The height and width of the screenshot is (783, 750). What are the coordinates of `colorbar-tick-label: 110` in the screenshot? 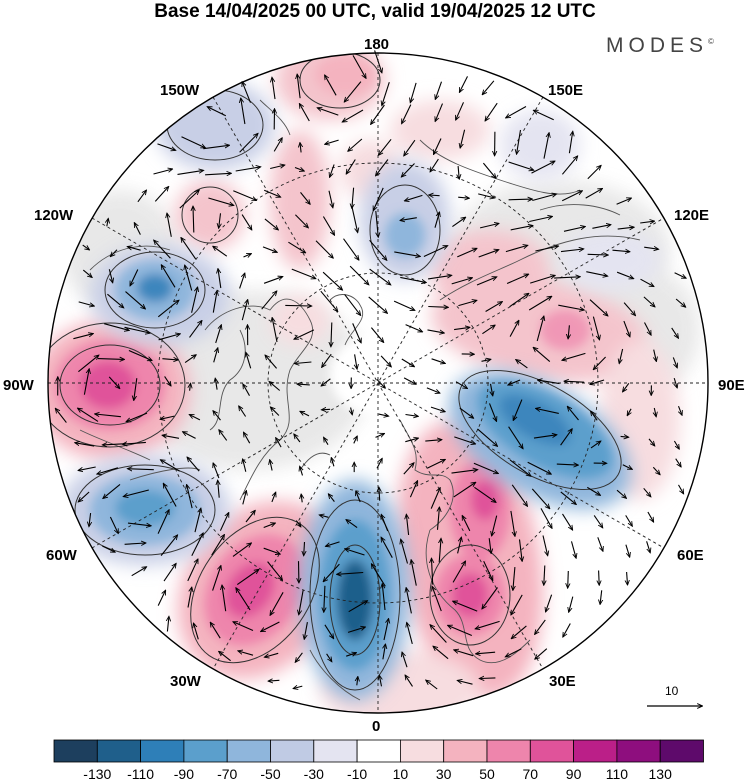 It's located at (617, 774).